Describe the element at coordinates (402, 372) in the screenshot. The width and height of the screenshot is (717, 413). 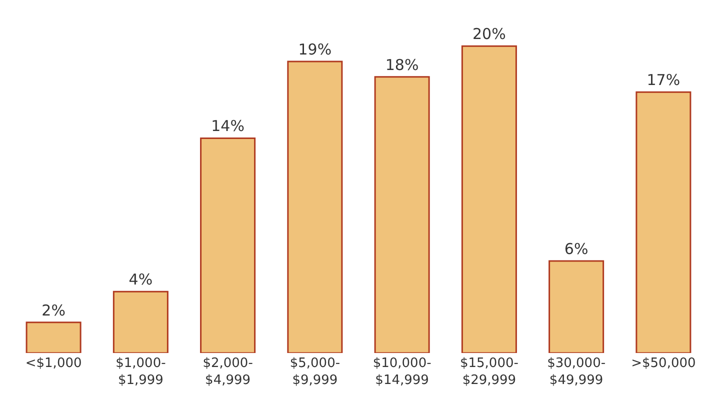
I see `x-tick-label: $10,000- $14,999` at that location.